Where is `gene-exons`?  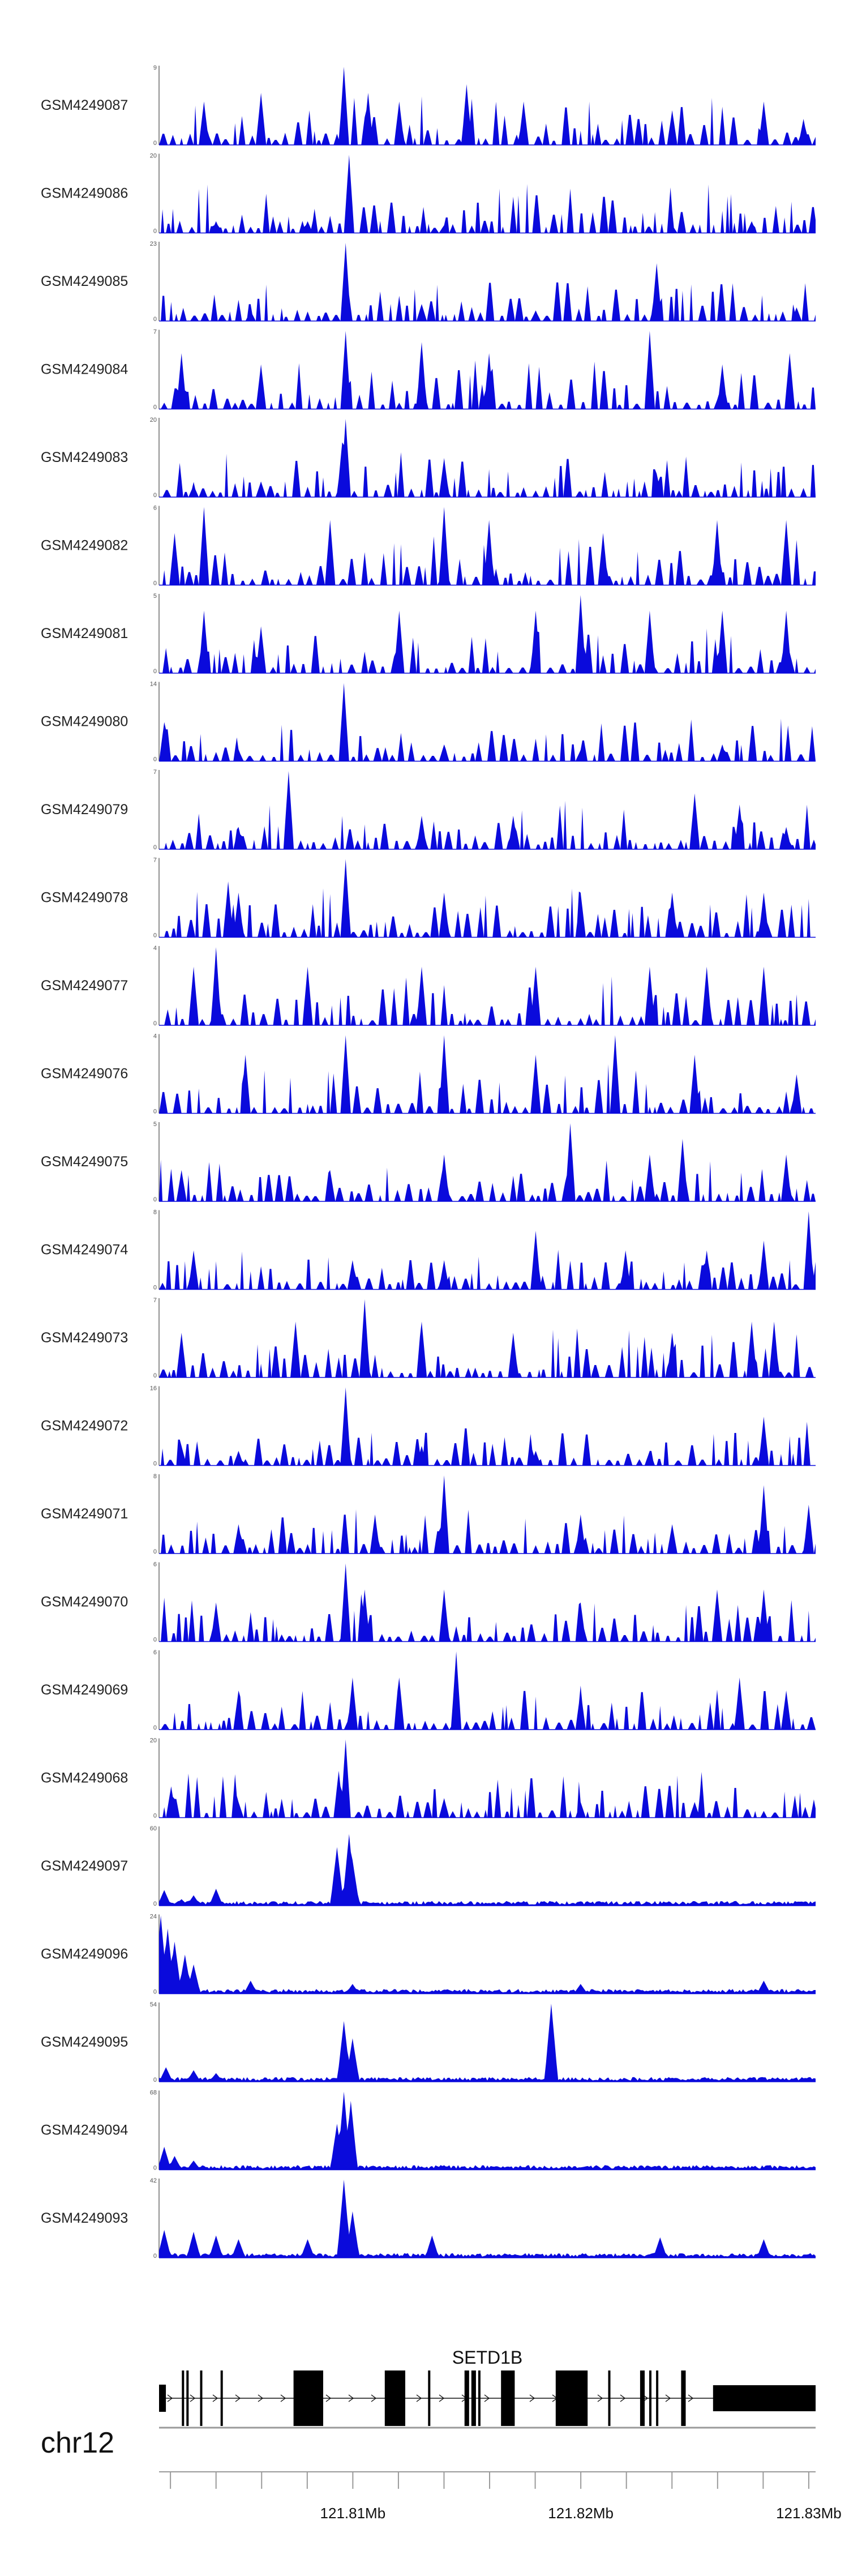 gene-exons is located at coordinates (487, 2398).